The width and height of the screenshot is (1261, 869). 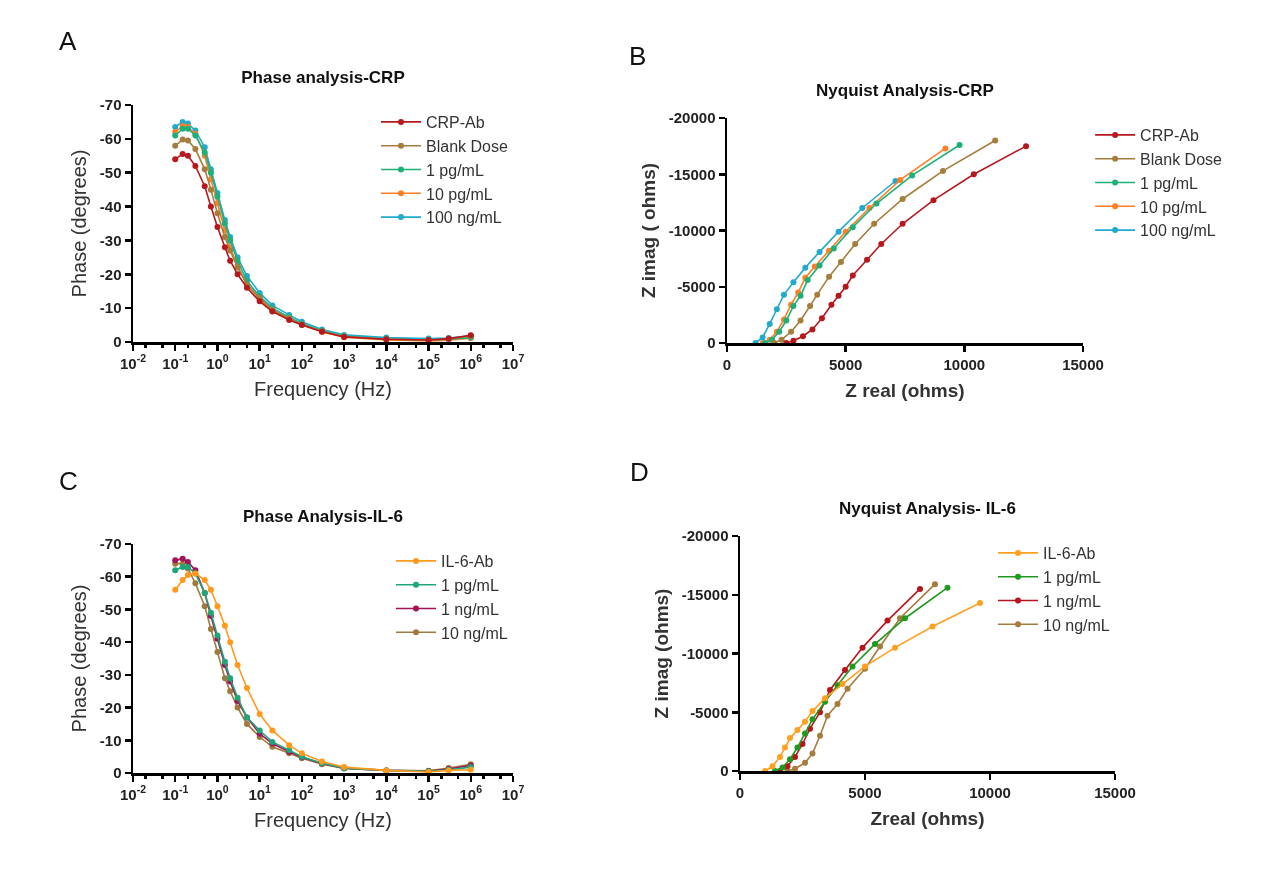 What do you see at coordinates (927, 508) in the screenshot?
I see `chart-title: Nyquist Analysis- IL-6` at bounding box center [927, 508].